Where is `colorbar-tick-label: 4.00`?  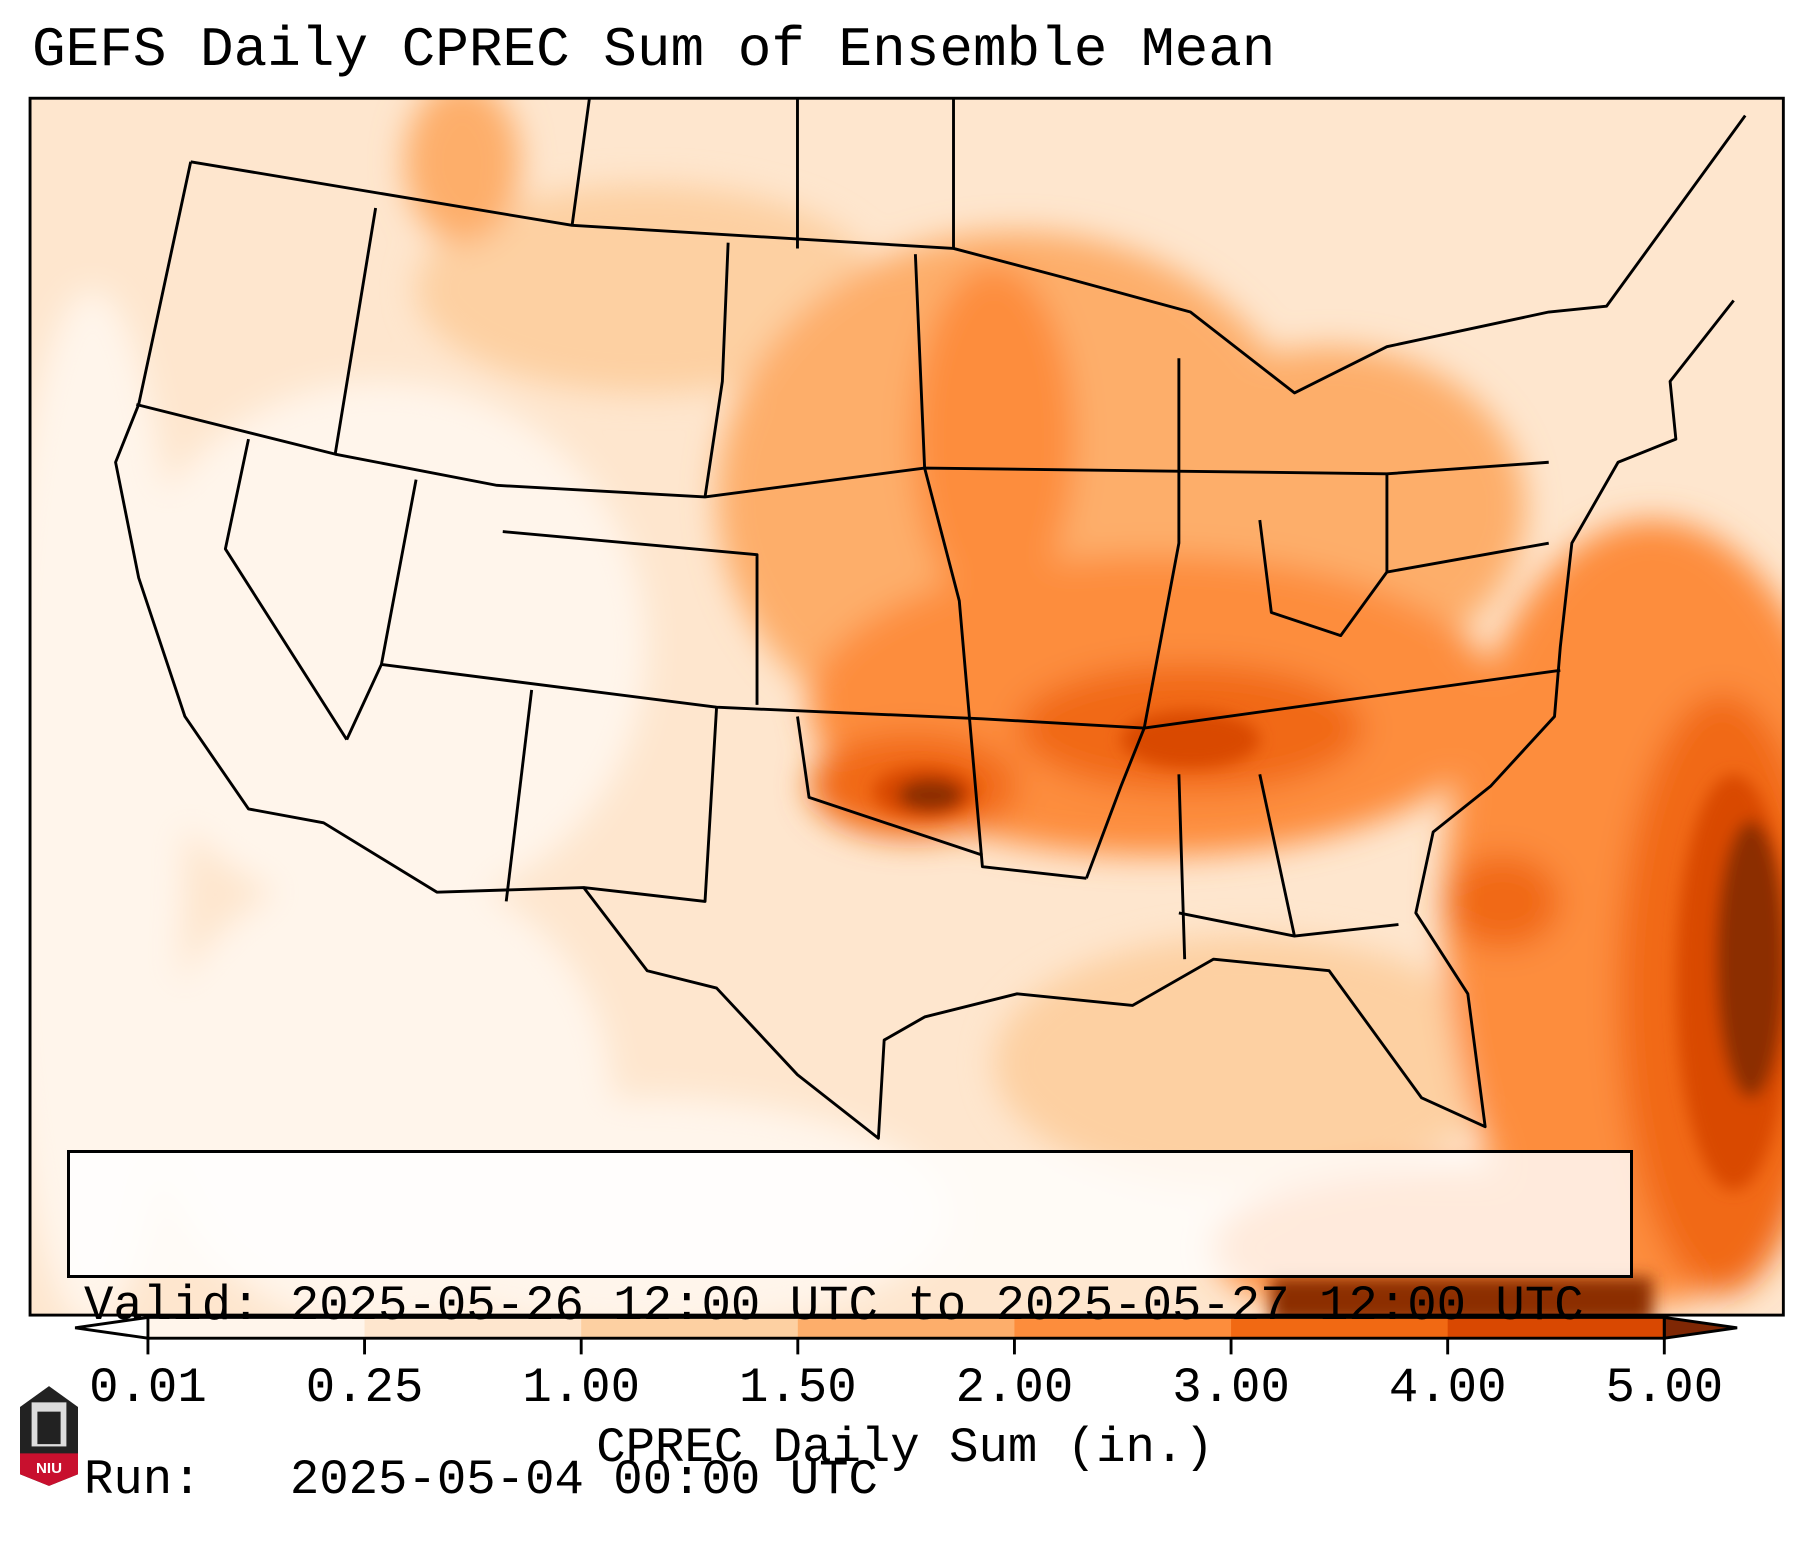
colorbar-tick-label: 4.00 is located at coordinates (1447, 1388).